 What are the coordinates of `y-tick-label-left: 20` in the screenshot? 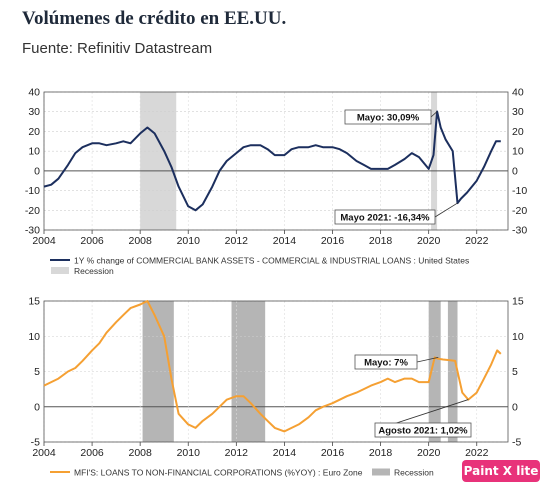 It's located at (34, 132).